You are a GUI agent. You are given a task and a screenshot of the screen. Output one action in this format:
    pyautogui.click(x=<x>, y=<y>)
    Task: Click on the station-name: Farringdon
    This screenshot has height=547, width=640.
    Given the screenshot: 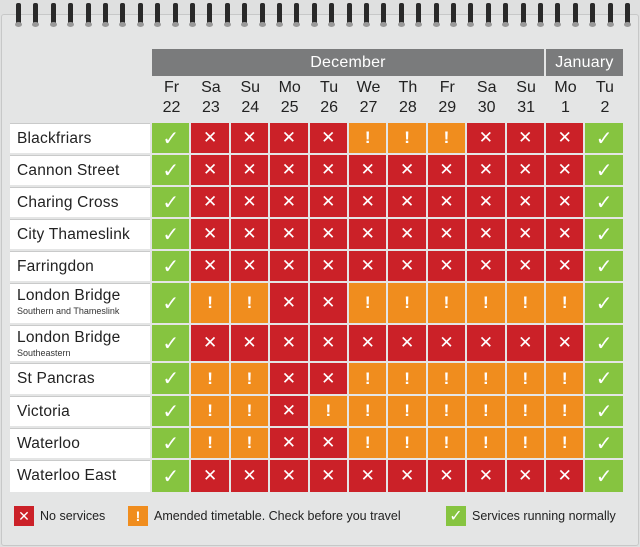 What is the action you would take?
    pyautogui.click(x=55, y=266)
    